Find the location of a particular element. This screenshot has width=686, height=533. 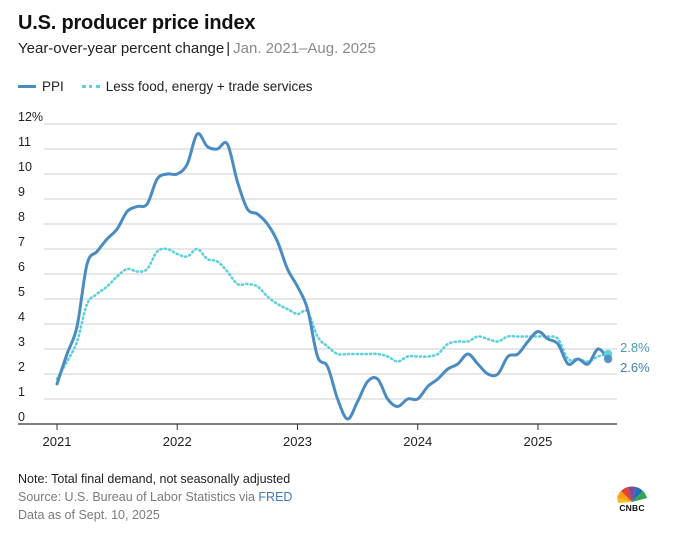

subtitle-range: Jan. 2021–Aug. 2025 is located at coordinates (304, 48).